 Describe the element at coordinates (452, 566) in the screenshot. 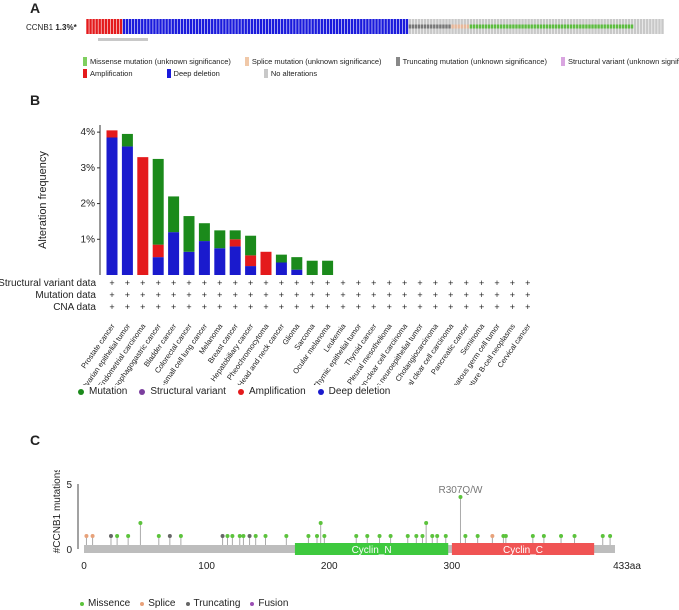

I see `lollipop-x-tick: 300` at that location.